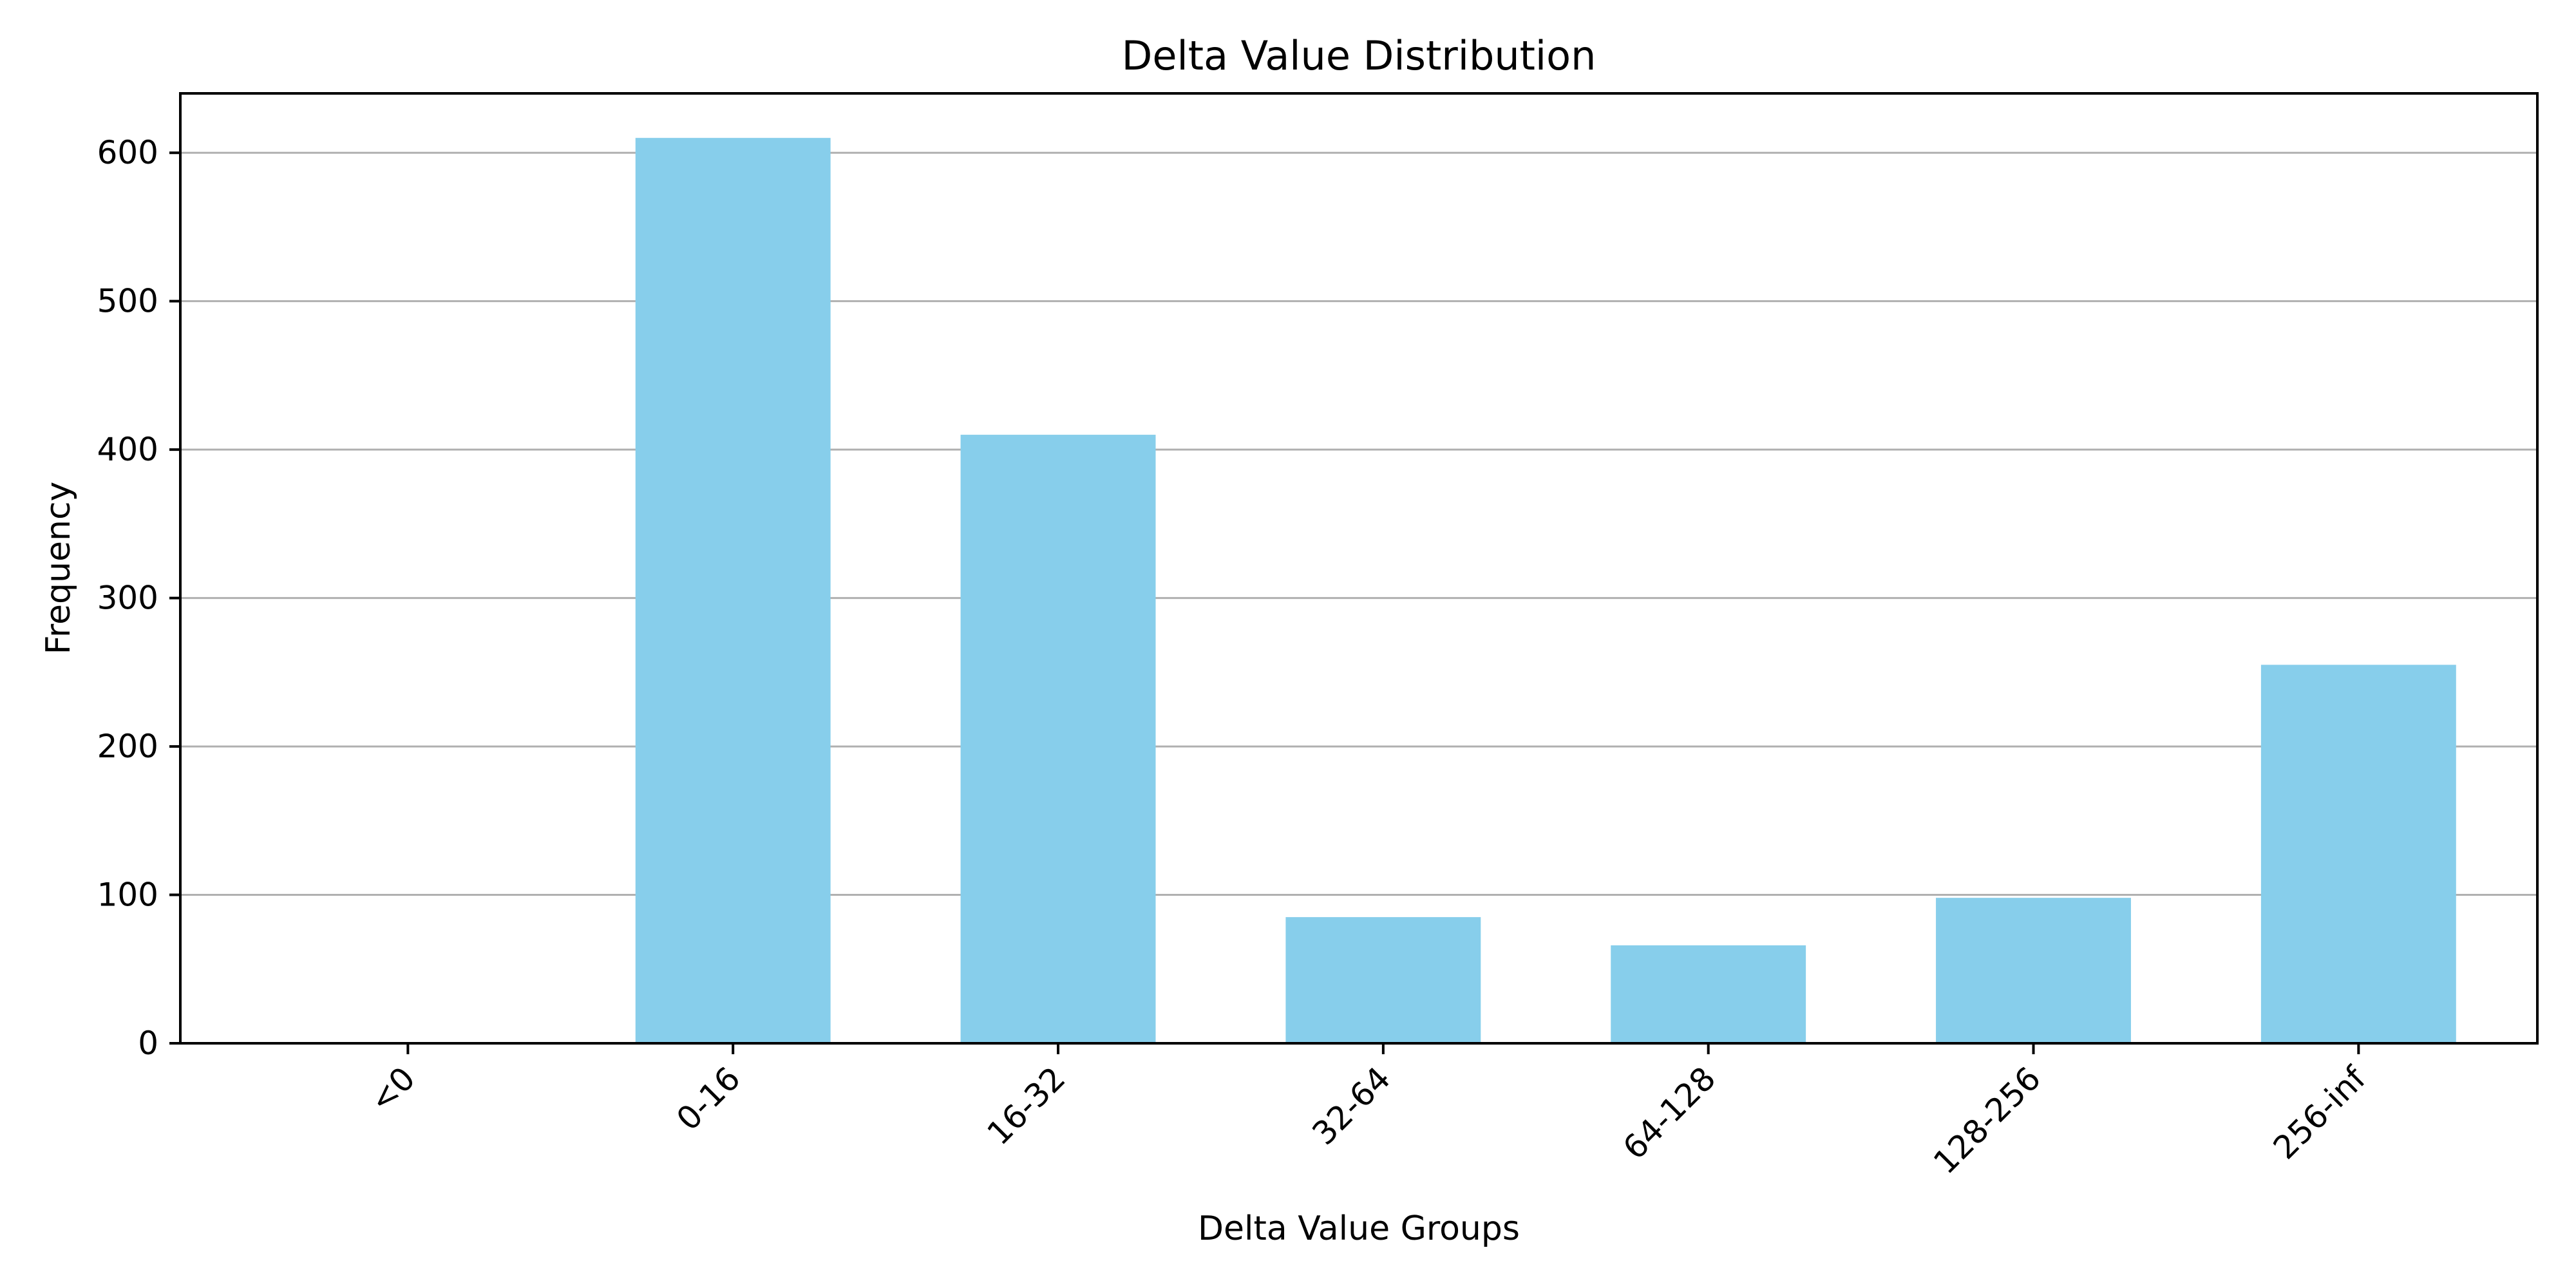  What do you see at coordinates (128, 152) in the screenshot?
I see `y-tick-label: 600` at bounding box center [128, 152].